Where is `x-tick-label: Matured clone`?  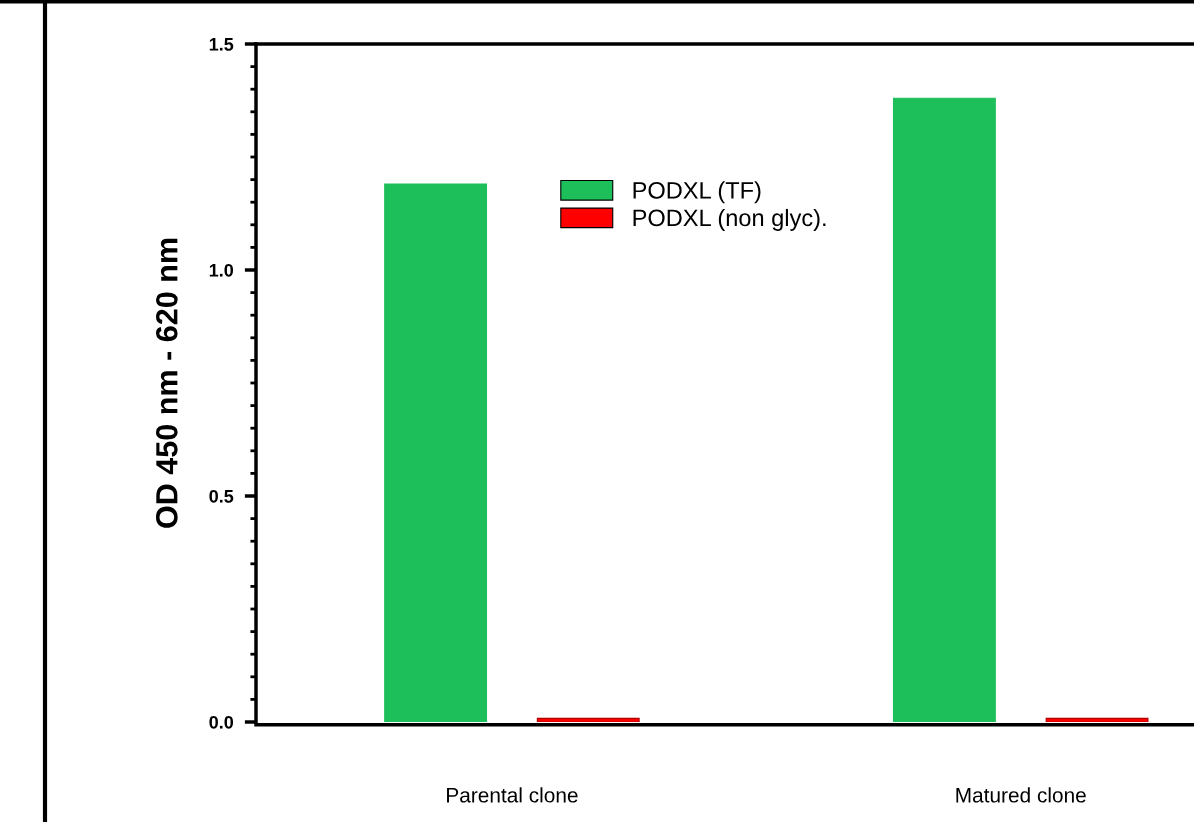
x-tick-label: Matured clone is located at coordinates (1021, 795).